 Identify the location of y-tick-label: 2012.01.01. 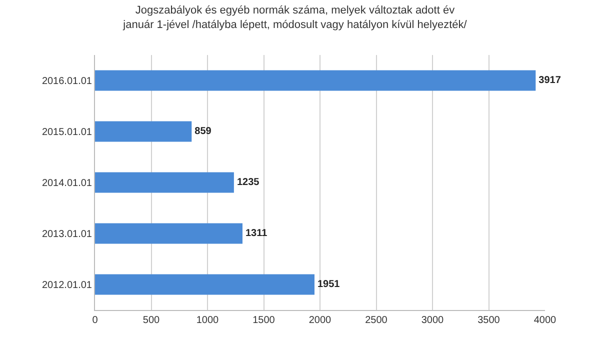
(67, 285).